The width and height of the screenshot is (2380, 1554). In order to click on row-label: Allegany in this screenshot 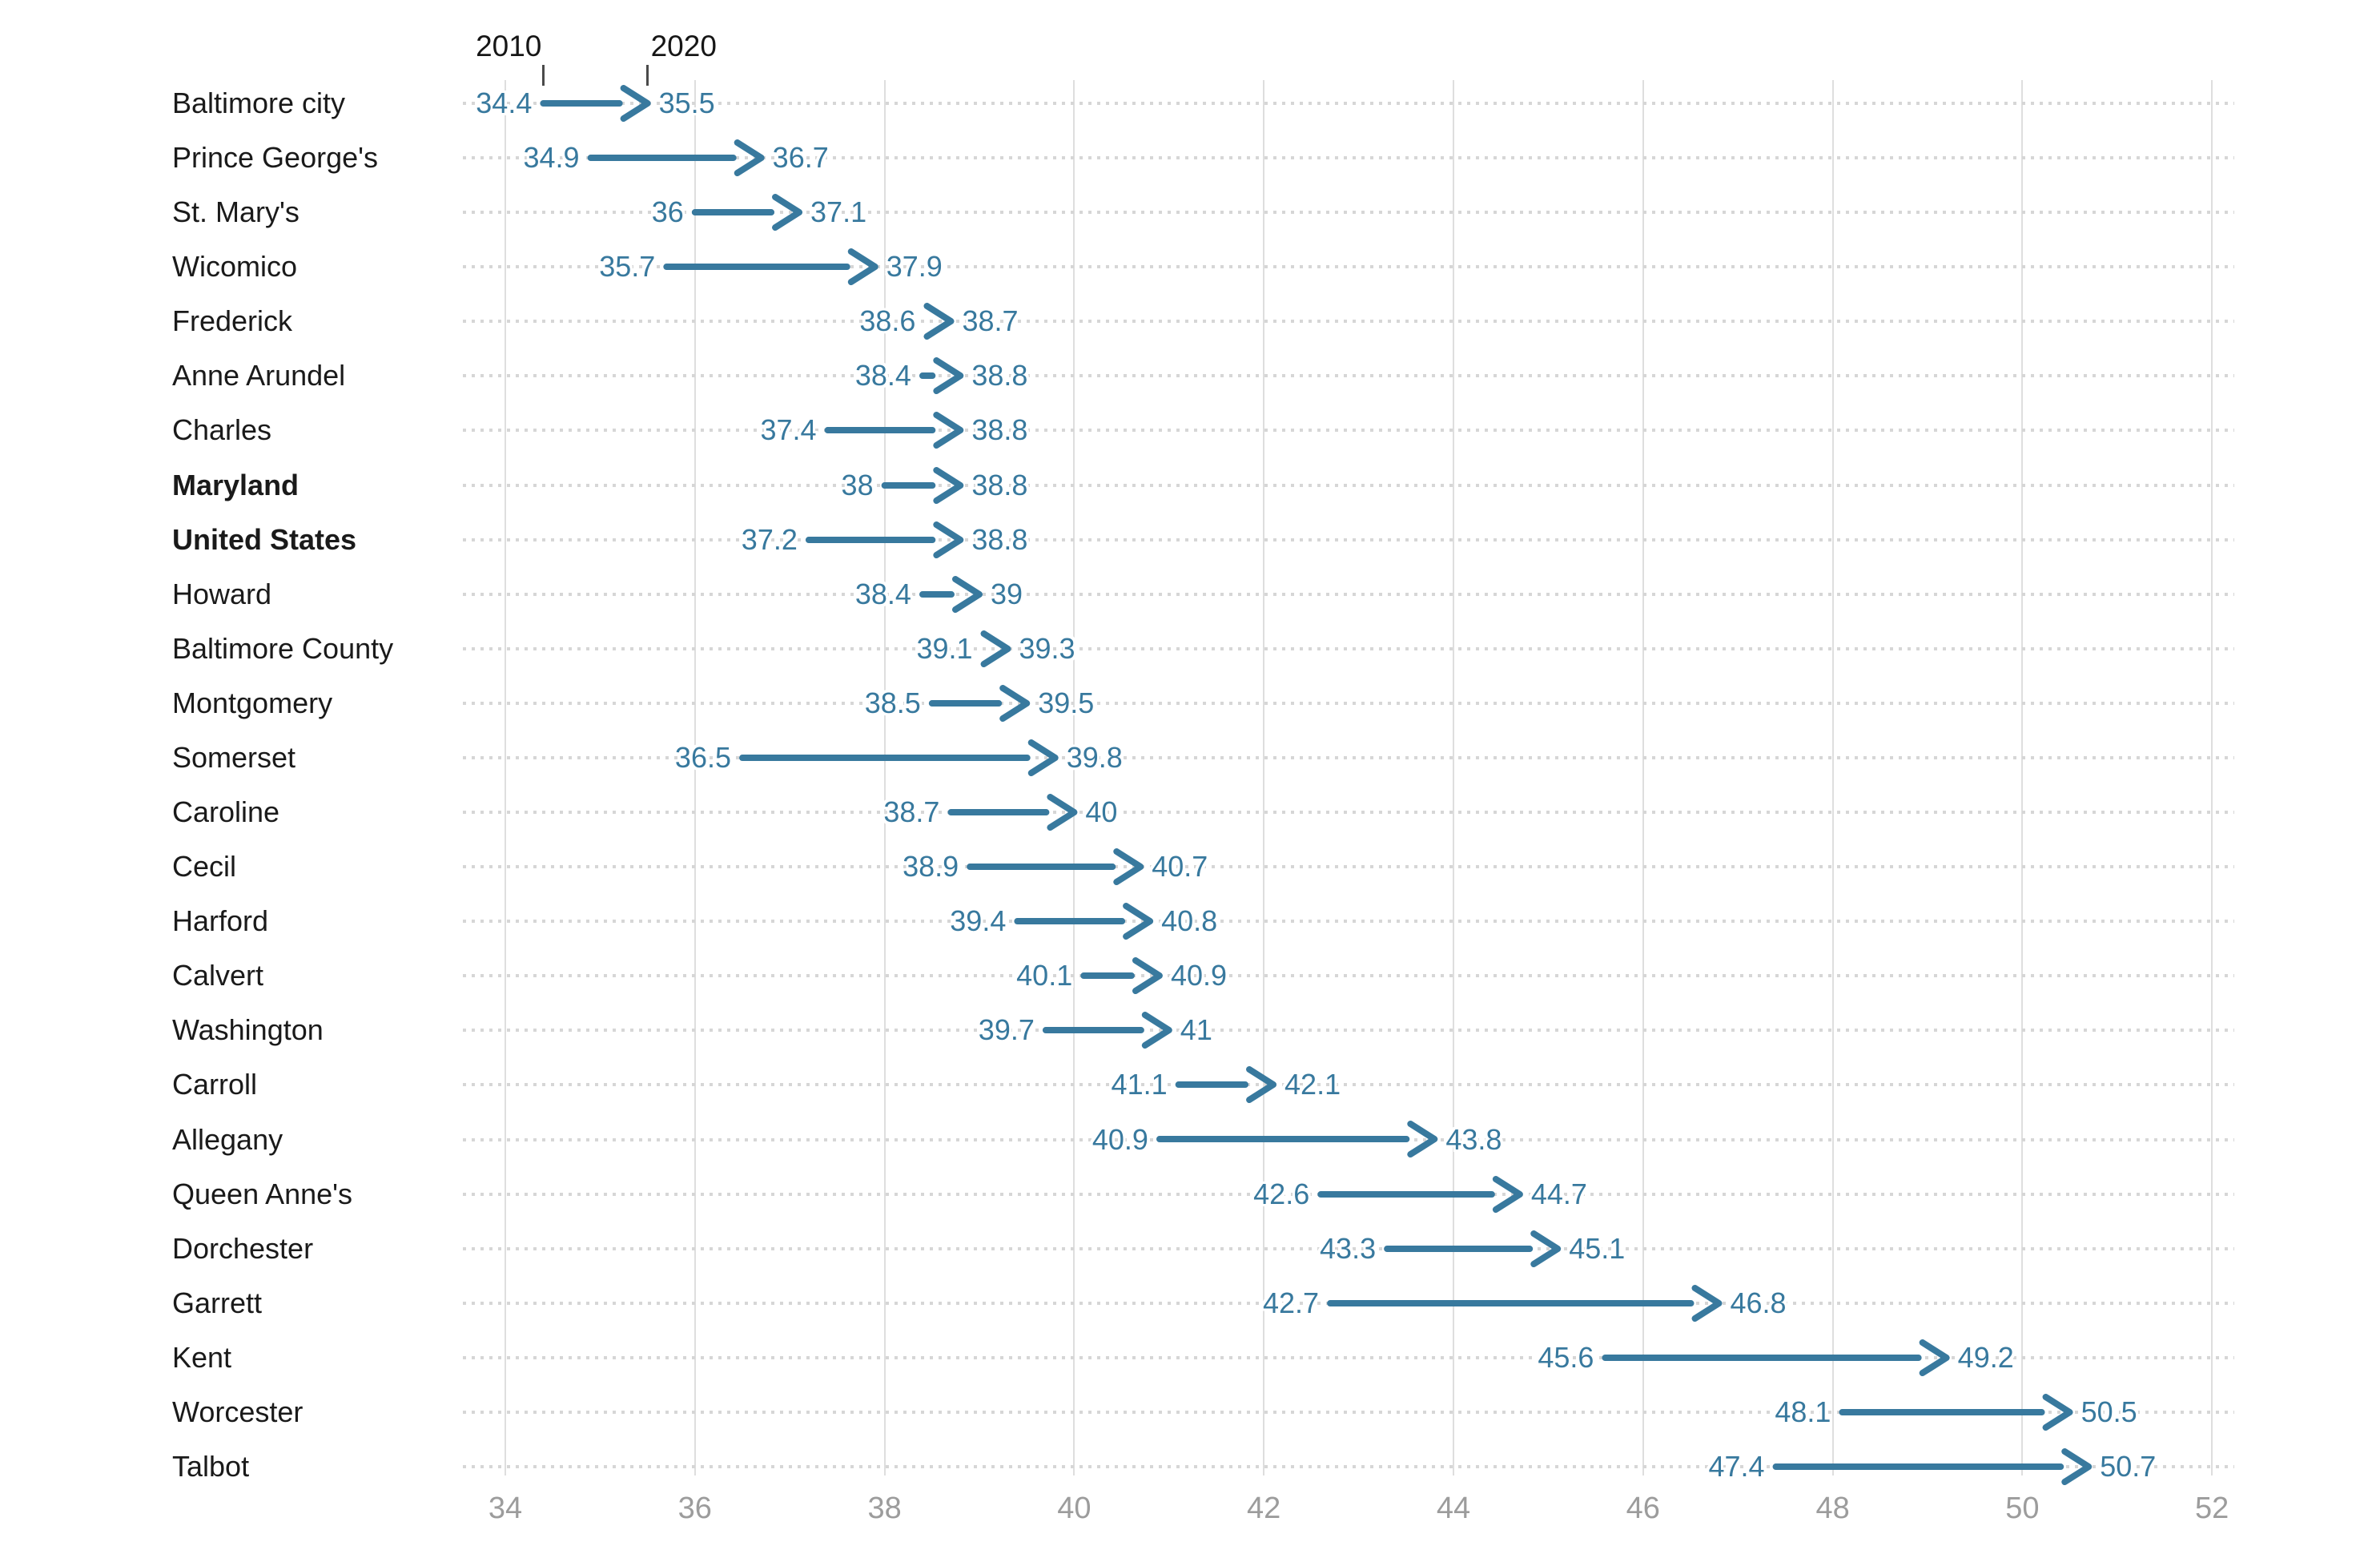, I will do `click(227, 1139)`.